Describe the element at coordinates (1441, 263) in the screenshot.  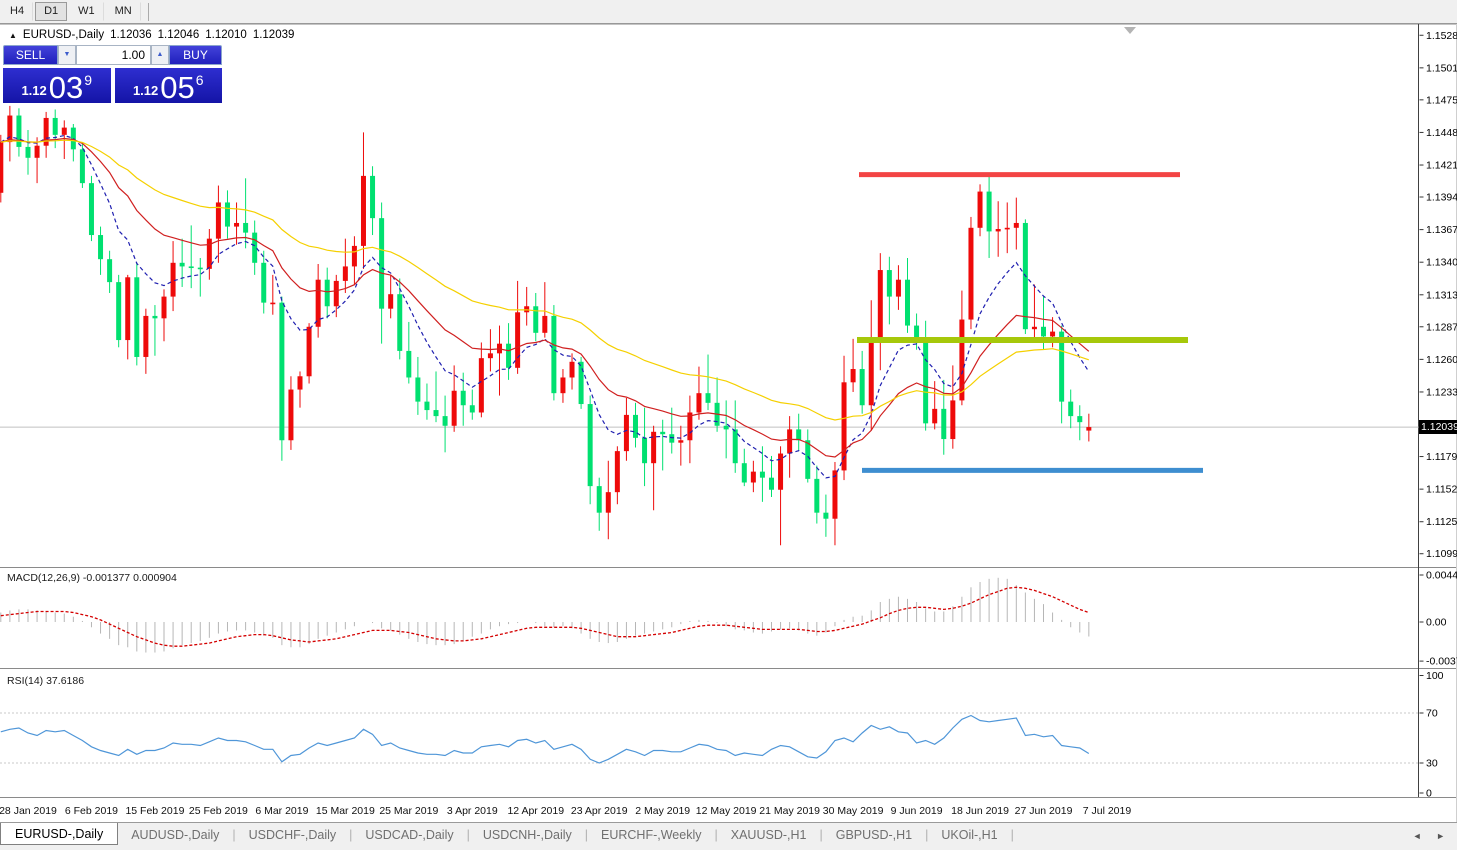
I see `price-tick-label: 1.13405` at that location.